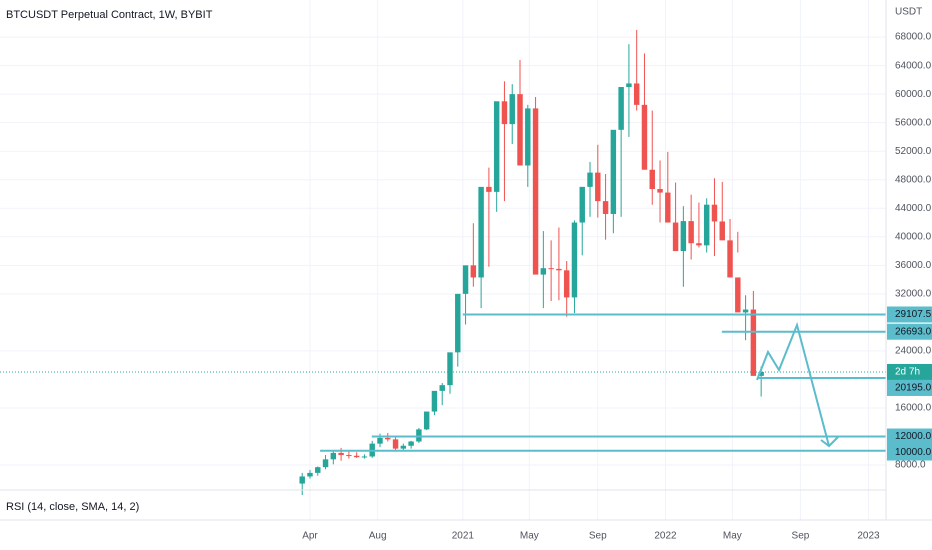  I want to click on y-tick-label: 52000.0, so click(913, 151).